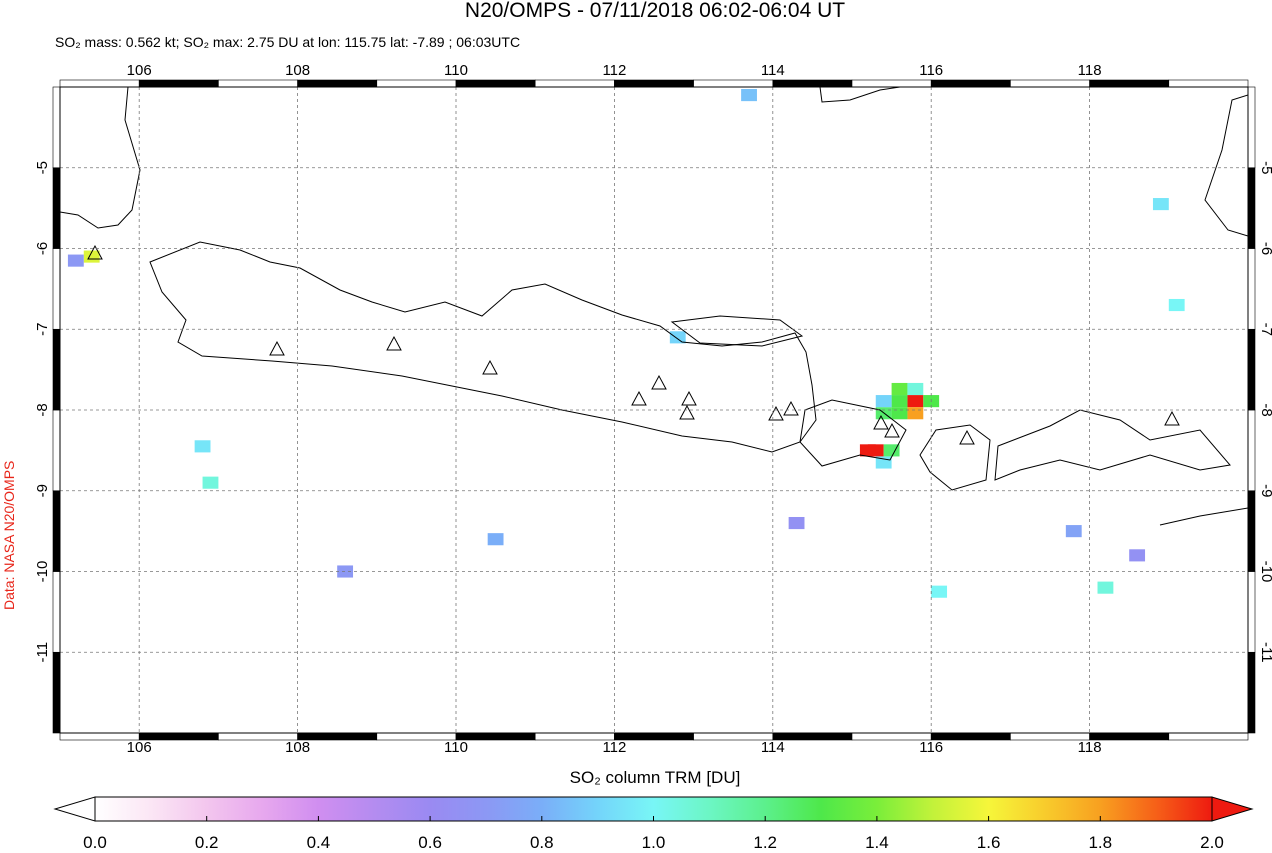  I want to click on colorbar-tick-label: 0.0, so click(95, 842).